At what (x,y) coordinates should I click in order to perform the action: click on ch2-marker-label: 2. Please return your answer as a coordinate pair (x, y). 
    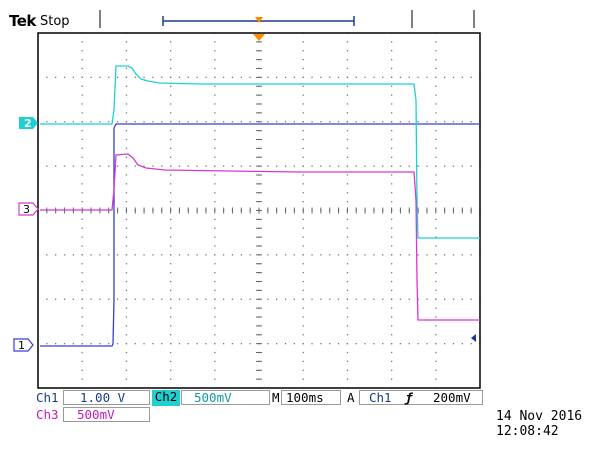
    Looking at the image, I should click on (28, 123).